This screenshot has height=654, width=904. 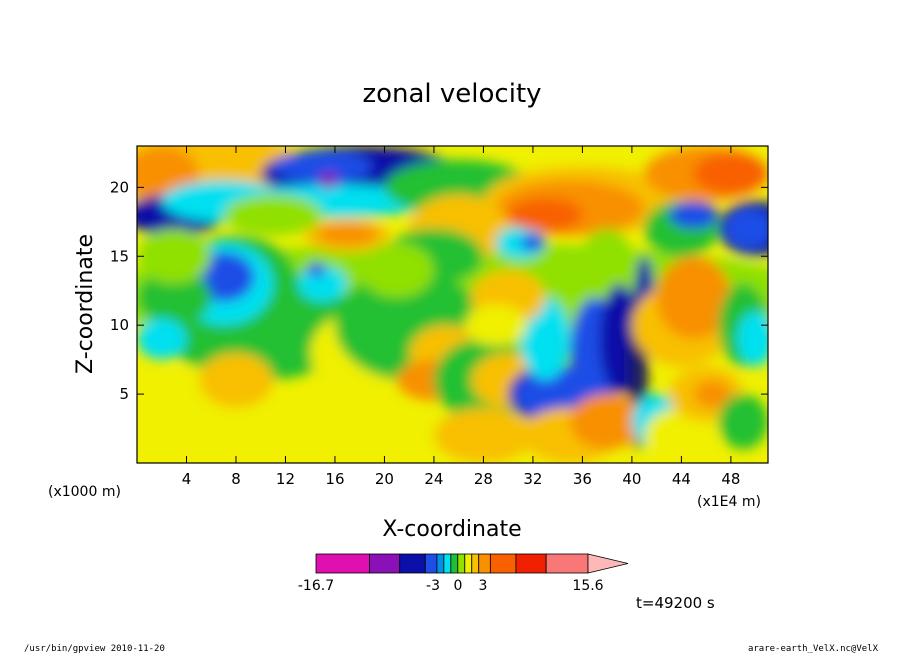 I want to click on x-tick-label: 16, so click(x=334, y=479).